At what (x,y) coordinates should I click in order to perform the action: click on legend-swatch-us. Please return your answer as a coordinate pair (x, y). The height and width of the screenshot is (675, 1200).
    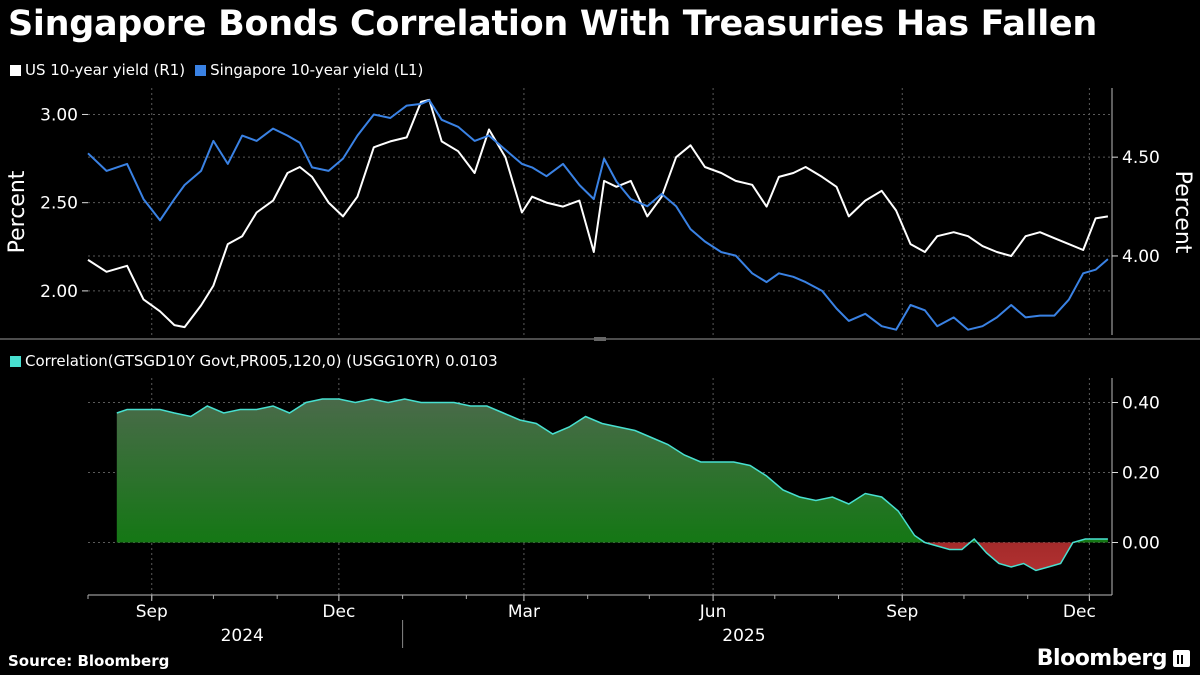
    Looking at the image, I should click on (15, 70).